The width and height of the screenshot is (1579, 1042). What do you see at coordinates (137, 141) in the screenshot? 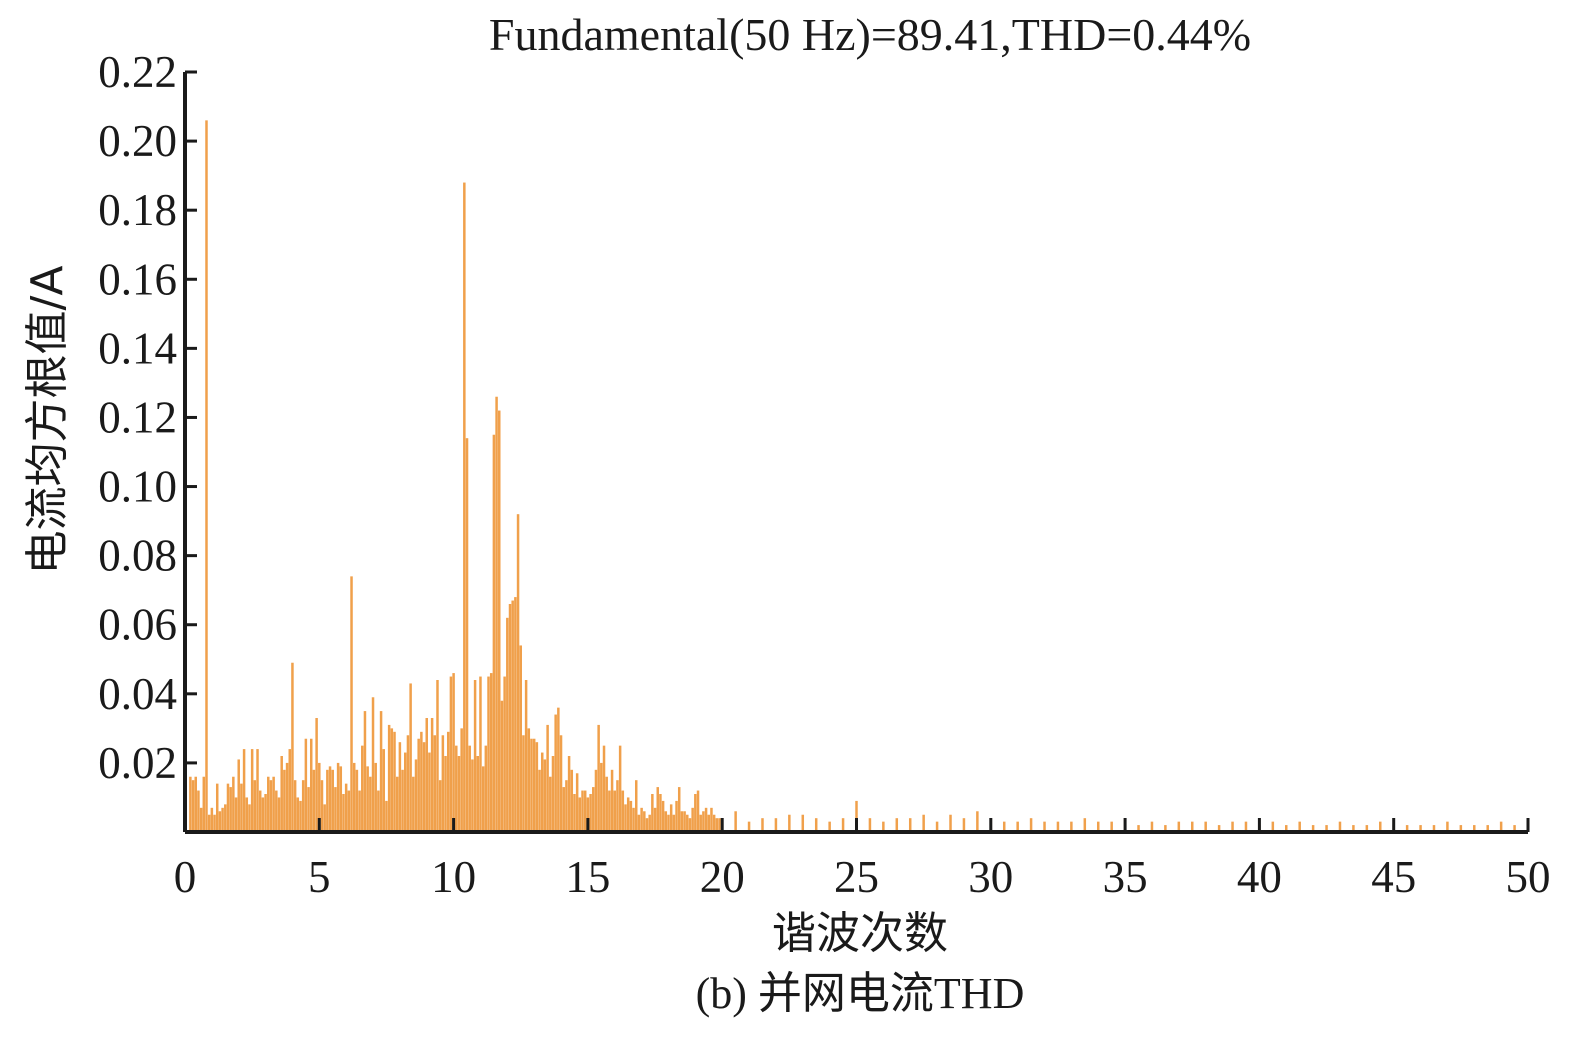
I see `y-tick-label: 0.20` at bounding box center [137, 141].